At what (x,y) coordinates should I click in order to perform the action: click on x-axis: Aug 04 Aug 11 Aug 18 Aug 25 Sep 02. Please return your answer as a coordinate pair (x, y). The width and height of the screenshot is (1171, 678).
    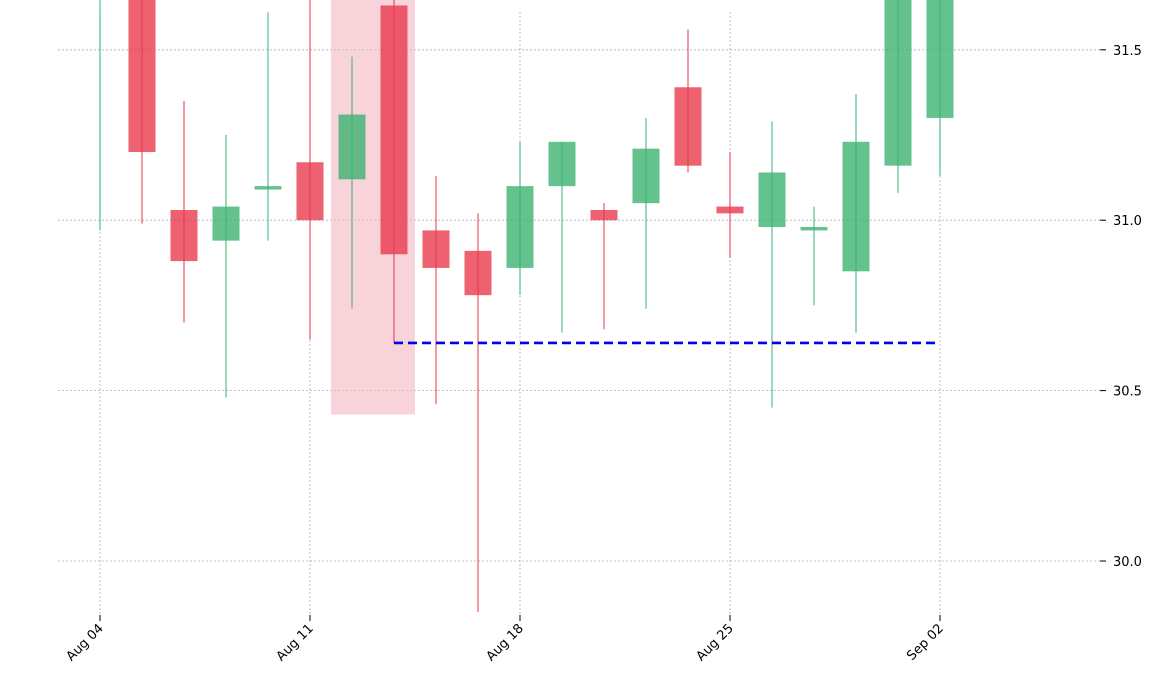
    Looking at the image, I should click on (505, 639).